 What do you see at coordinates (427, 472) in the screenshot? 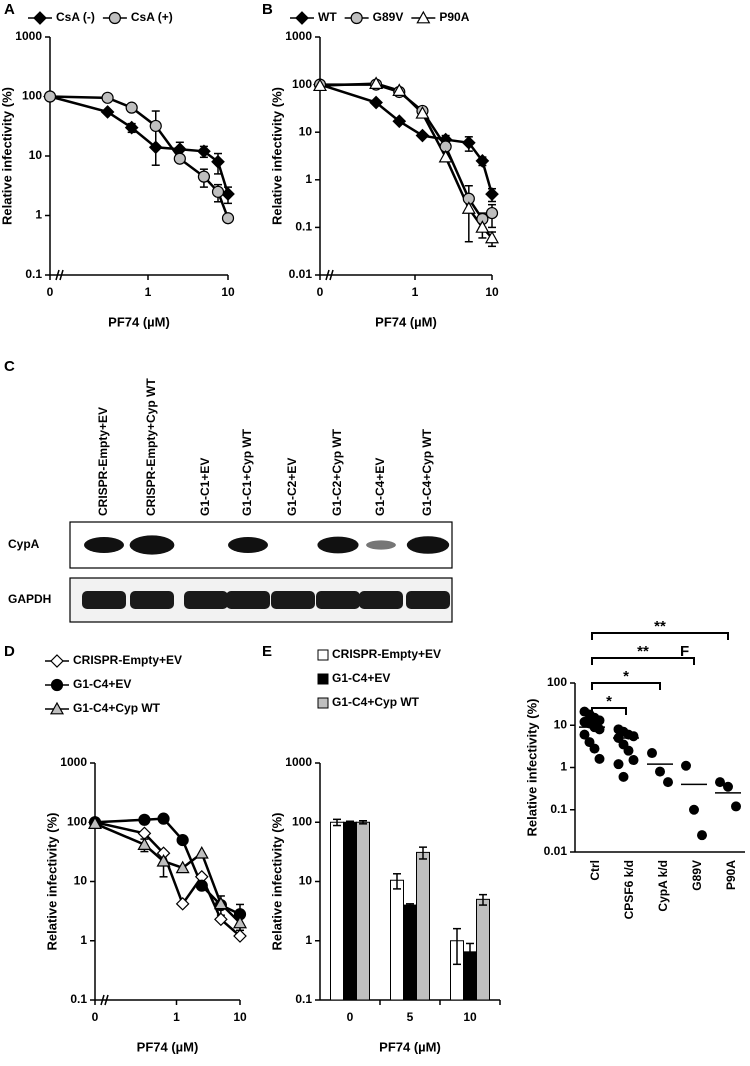
I see `lane-label: G1-C4+Cyp WT` at bounding box center [427, 472].